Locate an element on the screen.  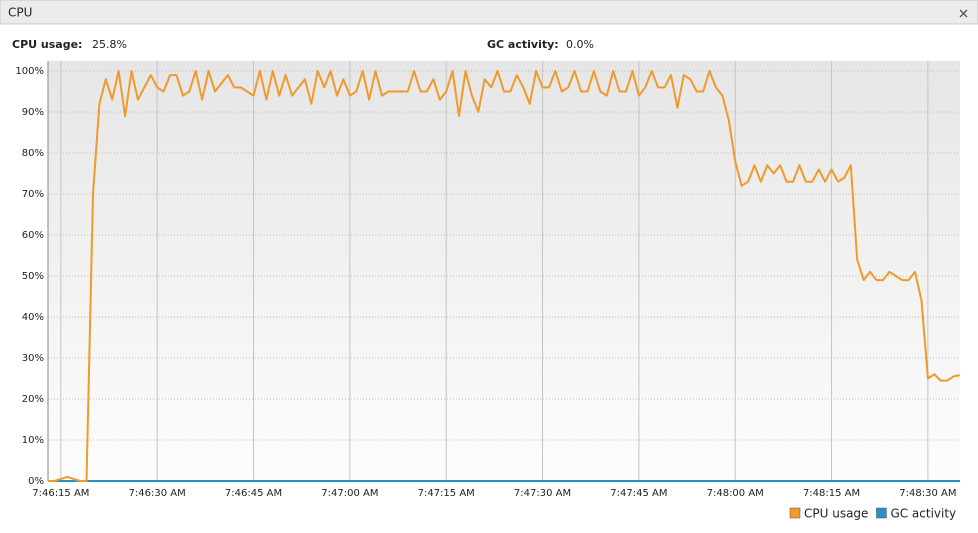
y-tick-label: 50% is located at coordinates (33, 276).